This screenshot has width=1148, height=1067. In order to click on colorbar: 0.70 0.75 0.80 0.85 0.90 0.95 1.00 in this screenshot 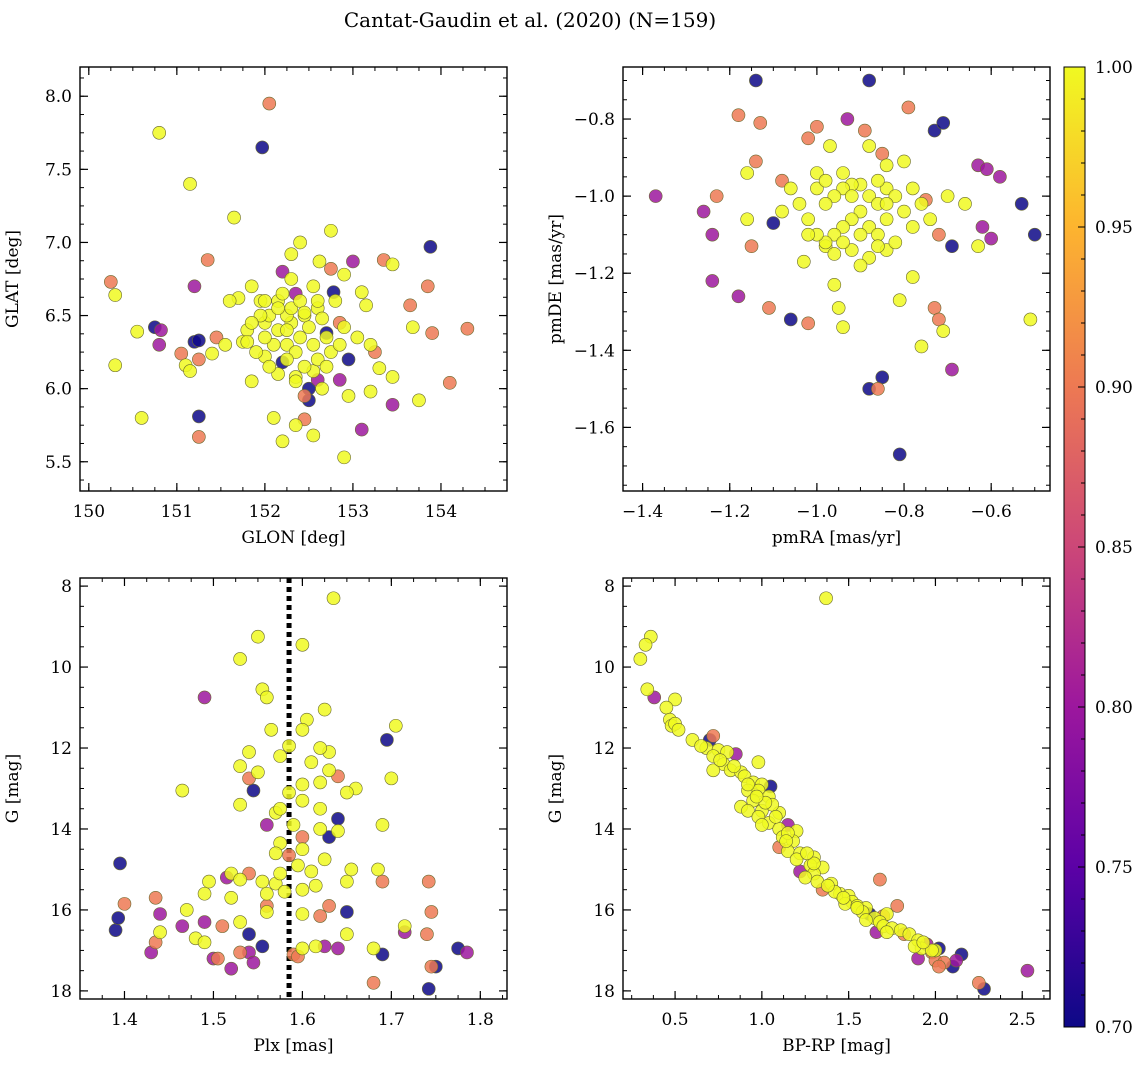, I will do `click(1098, 548)`.